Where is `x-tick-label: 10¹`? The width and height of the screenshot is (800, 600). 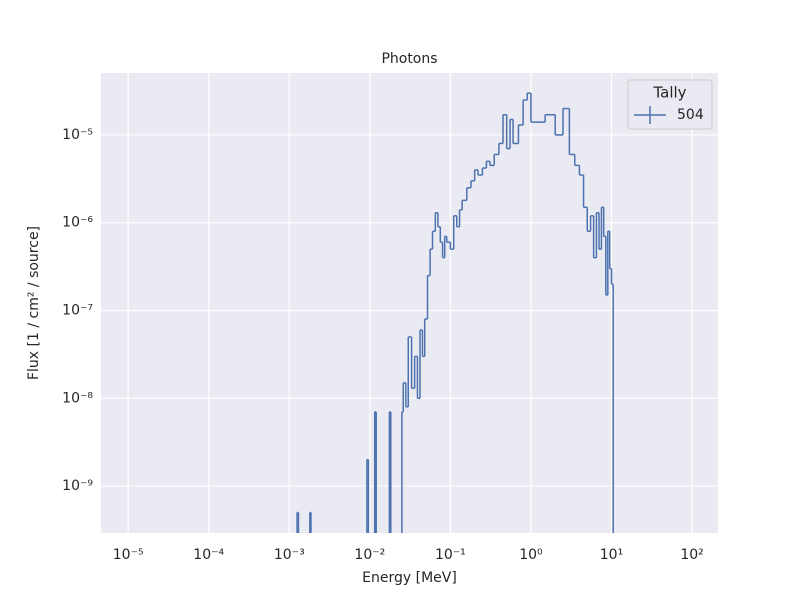 x-tick-label: 10¹ is located at coordinates (611, 555).